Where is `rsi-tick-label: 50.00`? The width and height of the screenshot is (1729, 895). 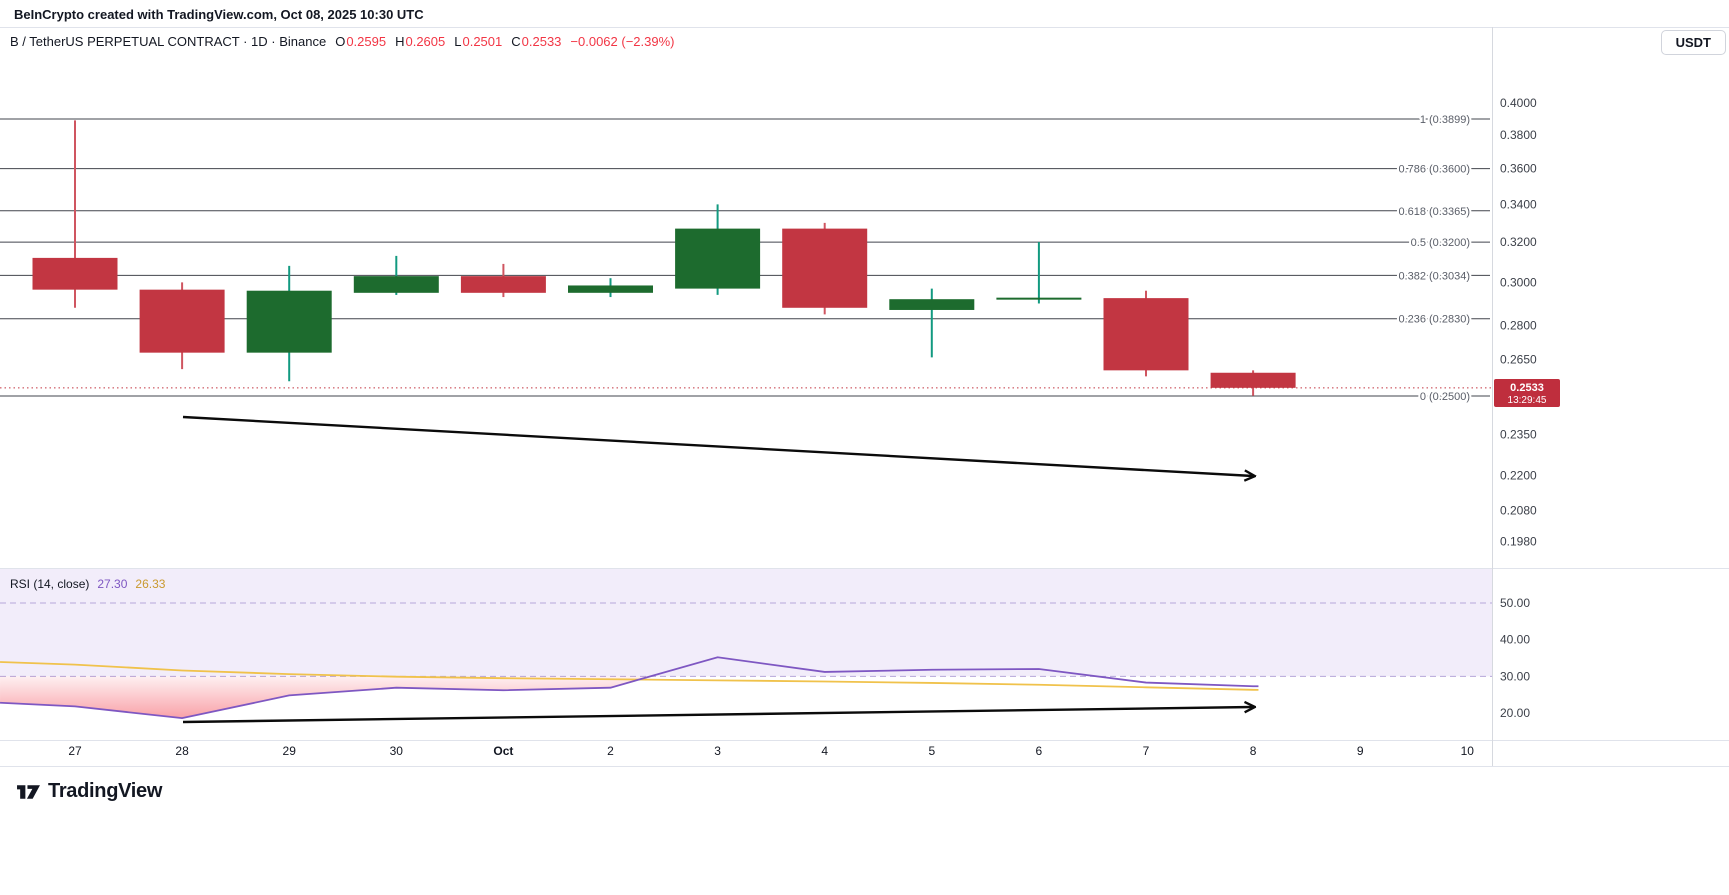 rsi-tick-label: 50.00 is located at coordinates (1515, 603).